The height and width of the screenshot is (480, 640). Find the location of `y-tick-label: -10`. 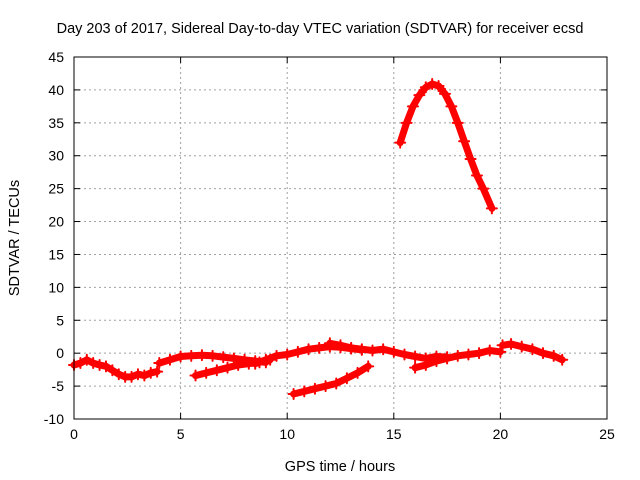

y-tick-label: -10 is located at coordinates (54, 419).